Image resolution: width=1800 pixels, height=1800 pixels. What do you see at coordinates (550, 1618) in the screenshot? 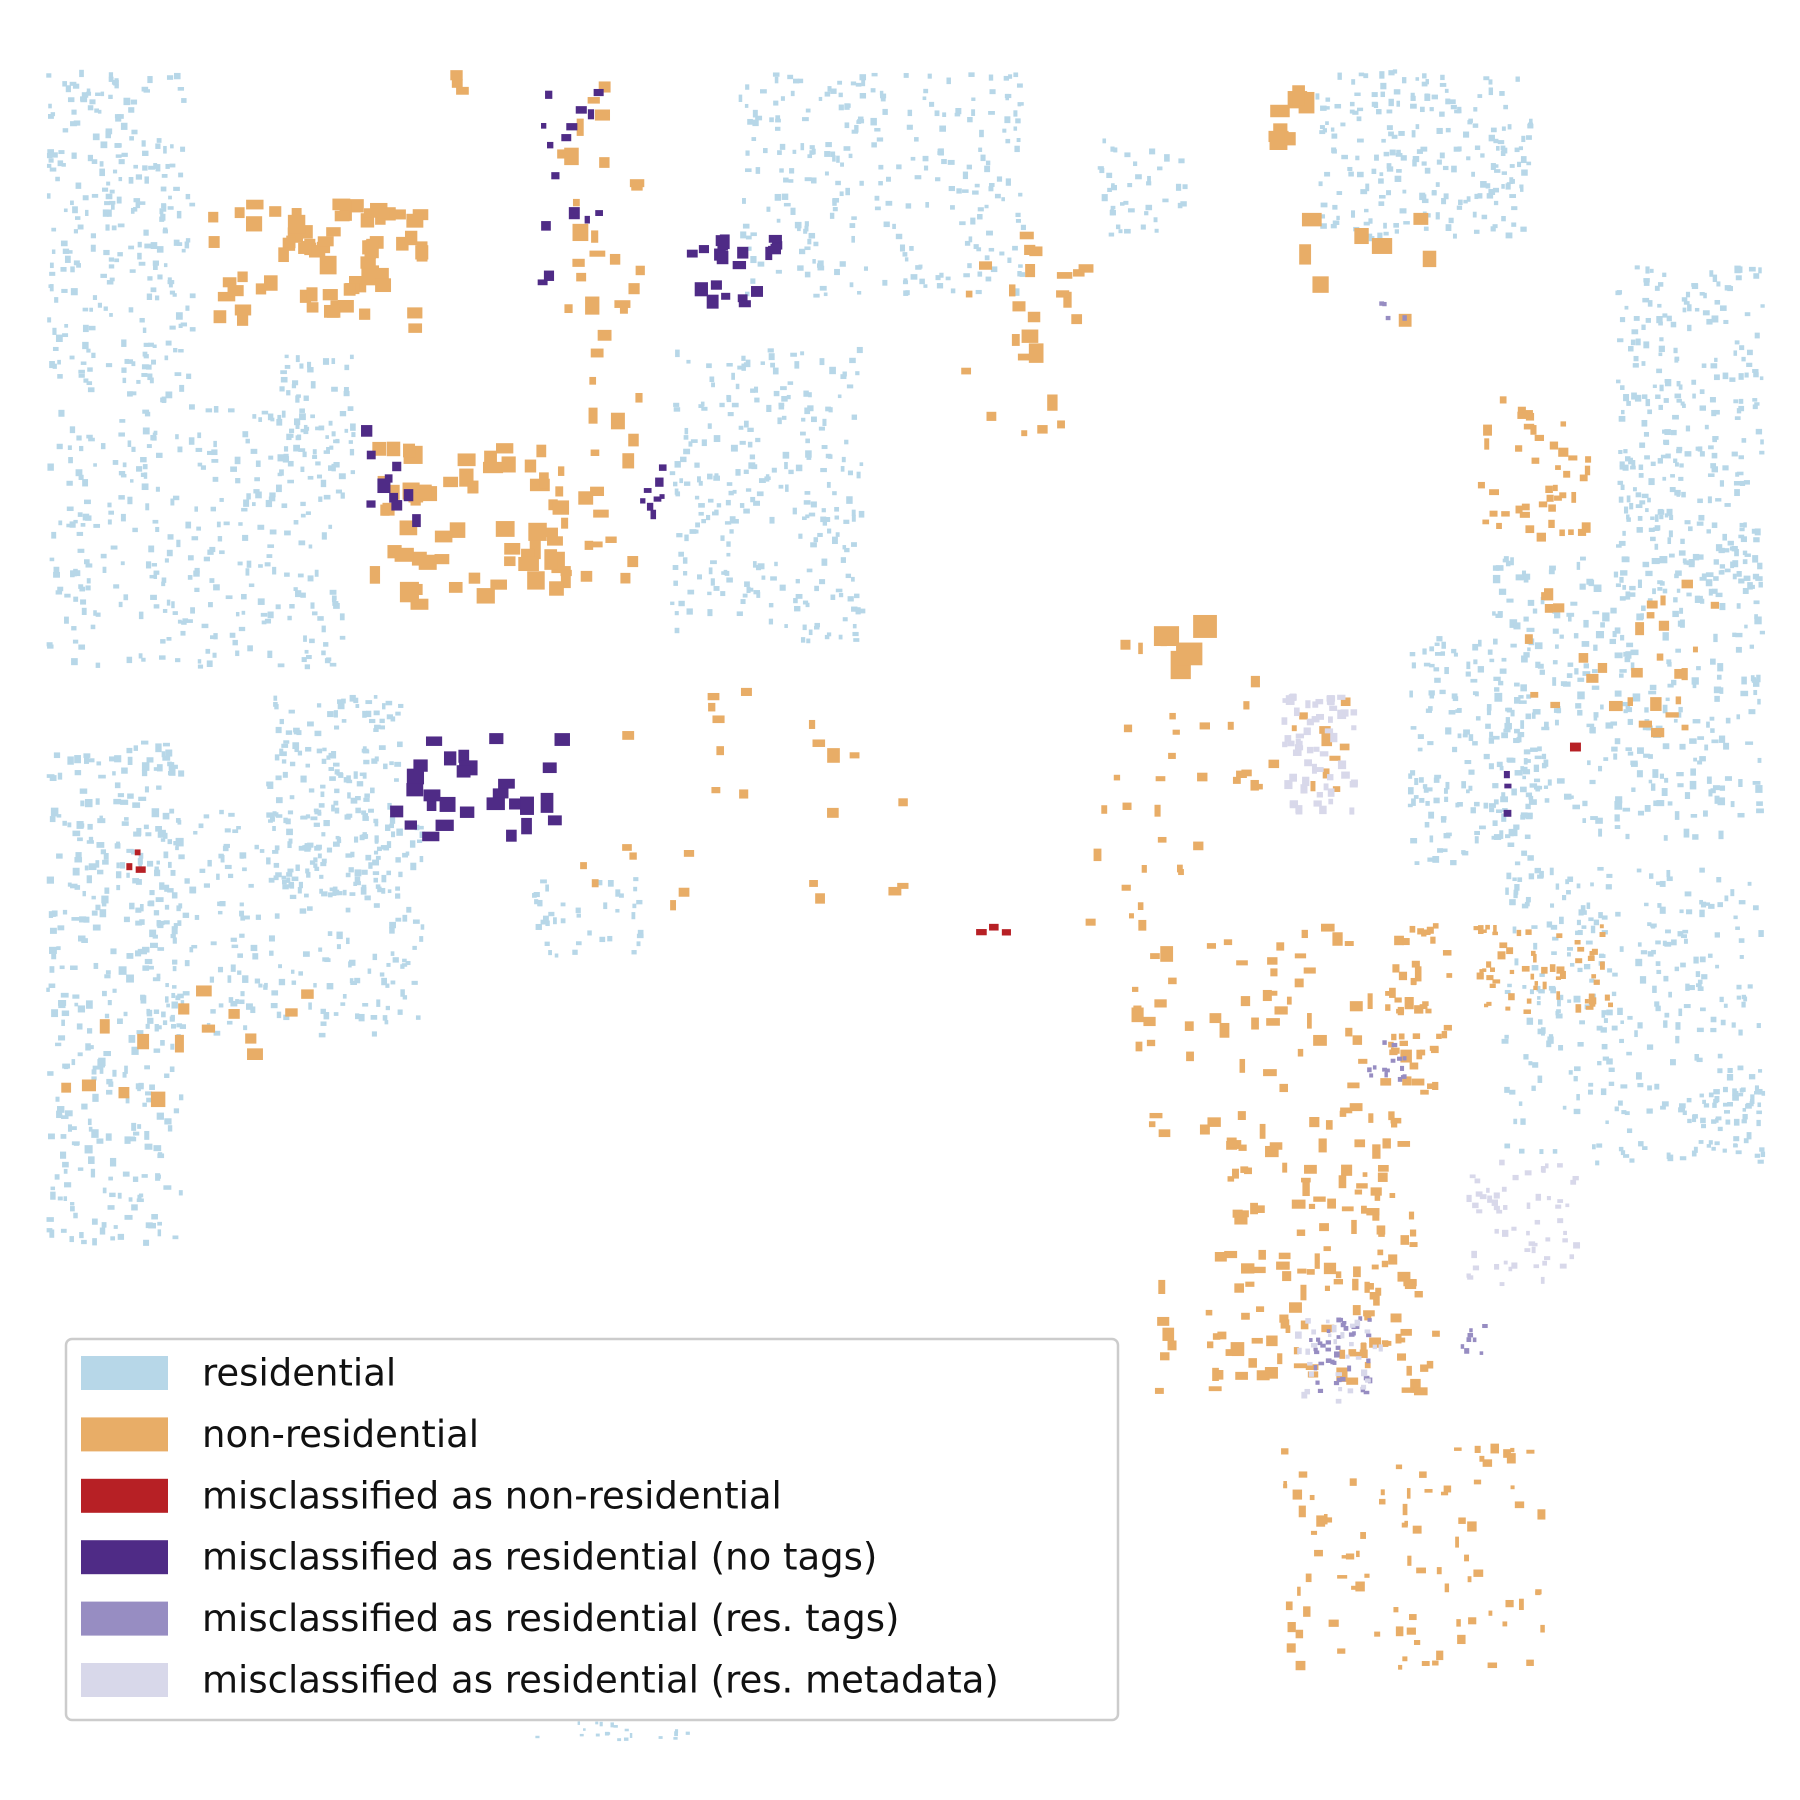
I see `legend-label: misclassified as residential (res. tags)` at bounding box center [550, 1618].